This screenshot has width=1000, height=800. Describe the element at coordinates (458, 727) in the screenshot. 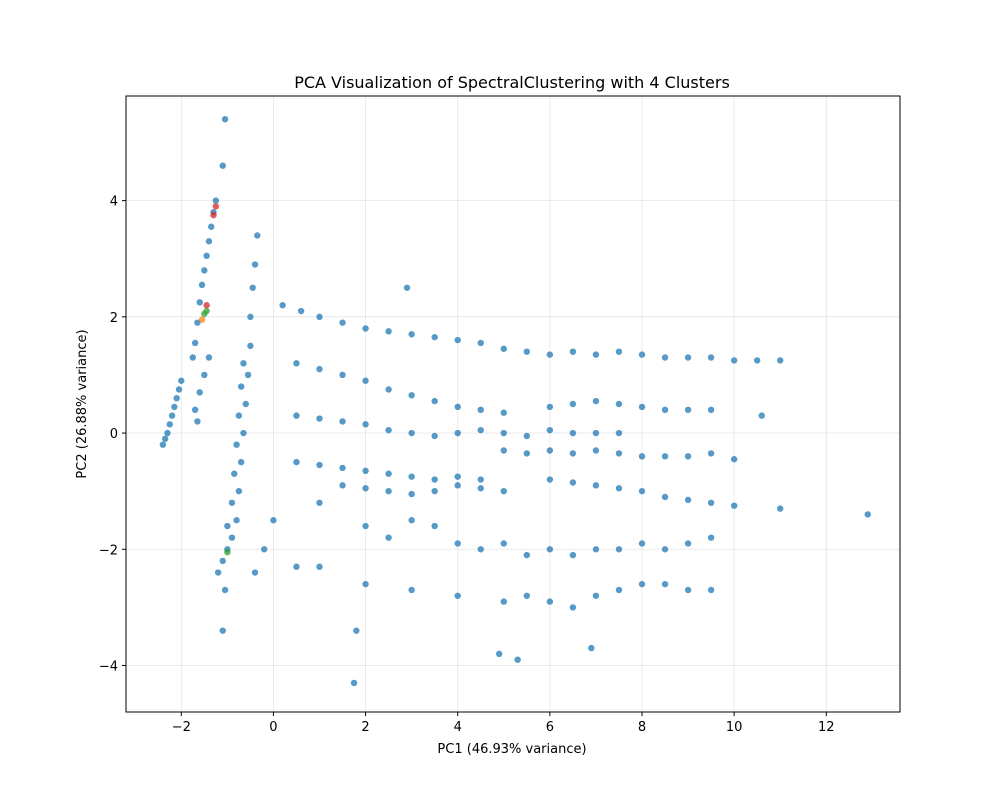

I see `x-tick-label: 4` at that location.